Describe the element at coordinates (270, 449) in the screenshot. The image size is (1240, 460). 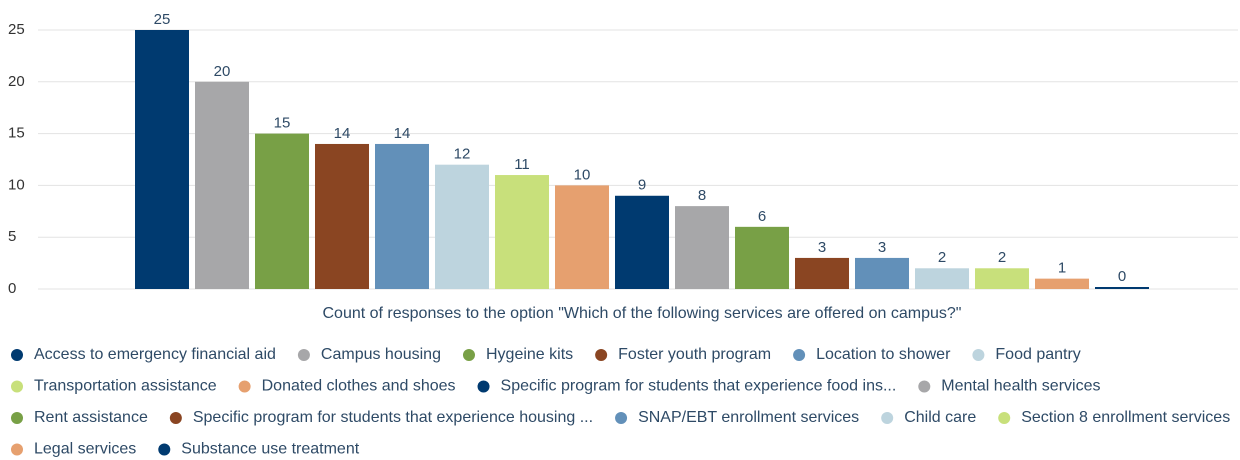
I see `legend-label: Substance use treatment` at that location.